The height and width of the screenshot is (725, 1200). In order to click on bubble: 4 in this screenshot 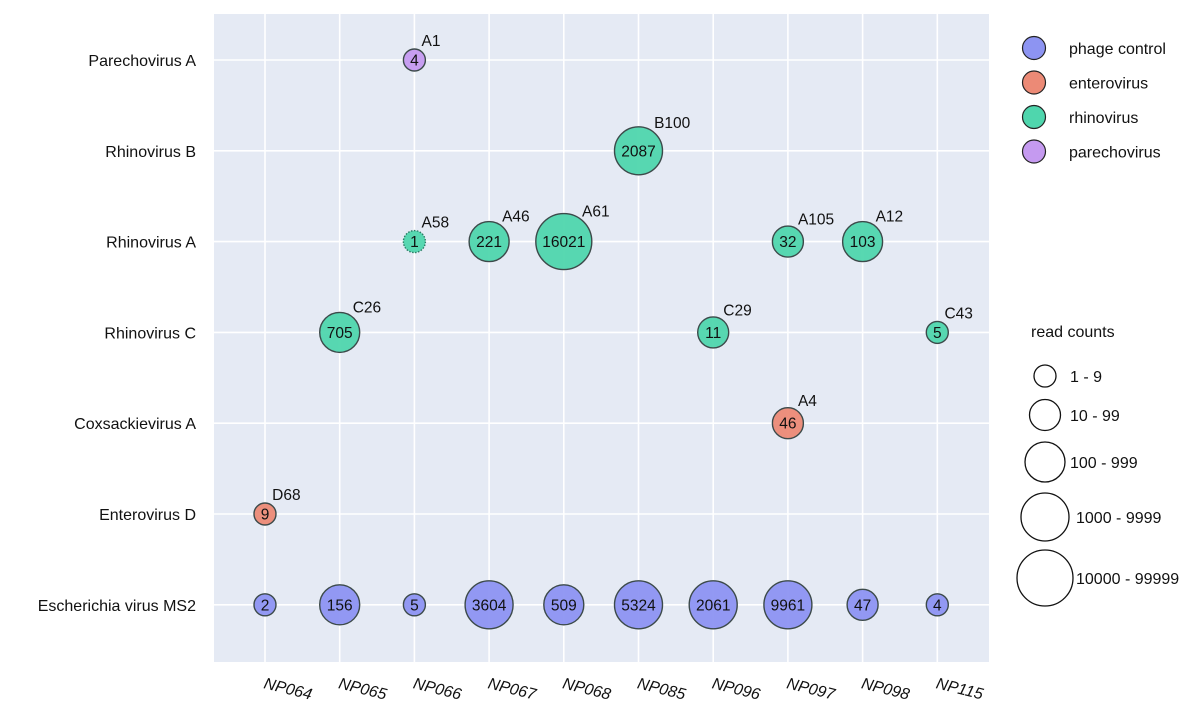, I will do `click(937, 605)`.